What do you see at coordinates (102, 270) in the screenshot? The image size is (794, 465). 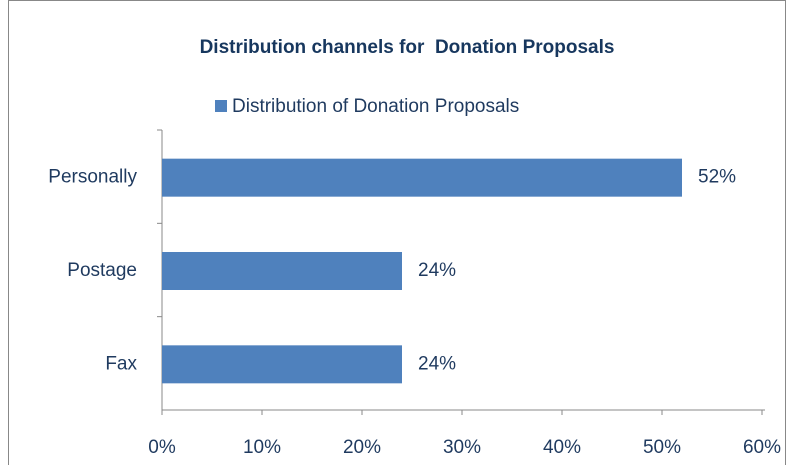 I see `y-tick-label: Postage` at bounding box center [102, 270].